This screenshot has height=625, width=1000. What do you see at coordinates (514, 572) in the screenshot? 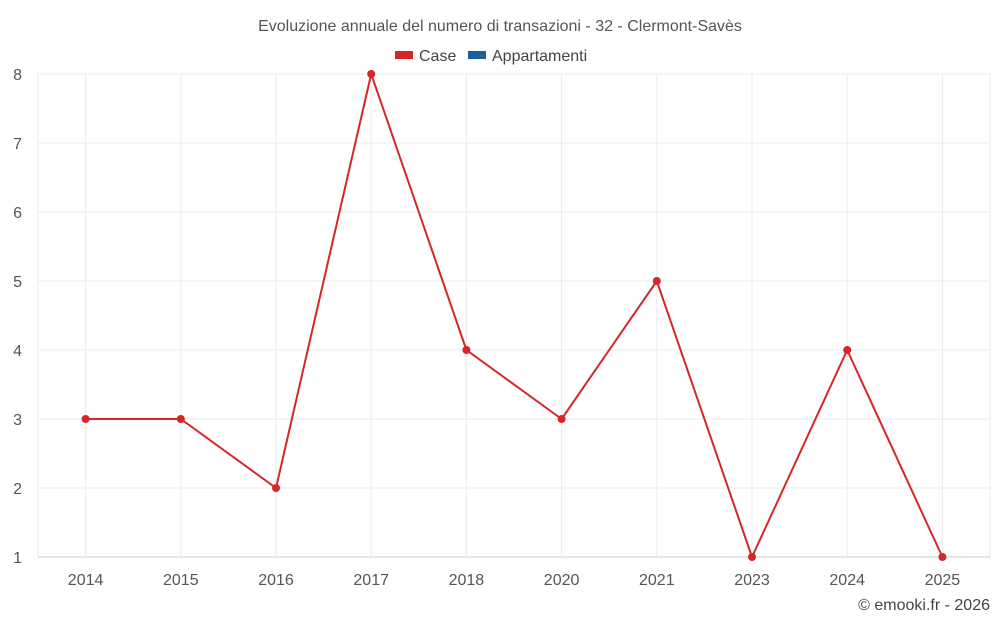
I see `x-axis: 2014 2015 2016 2017 2018 2020 2021 2023 2024 2025` at bounding box center [514, 572].